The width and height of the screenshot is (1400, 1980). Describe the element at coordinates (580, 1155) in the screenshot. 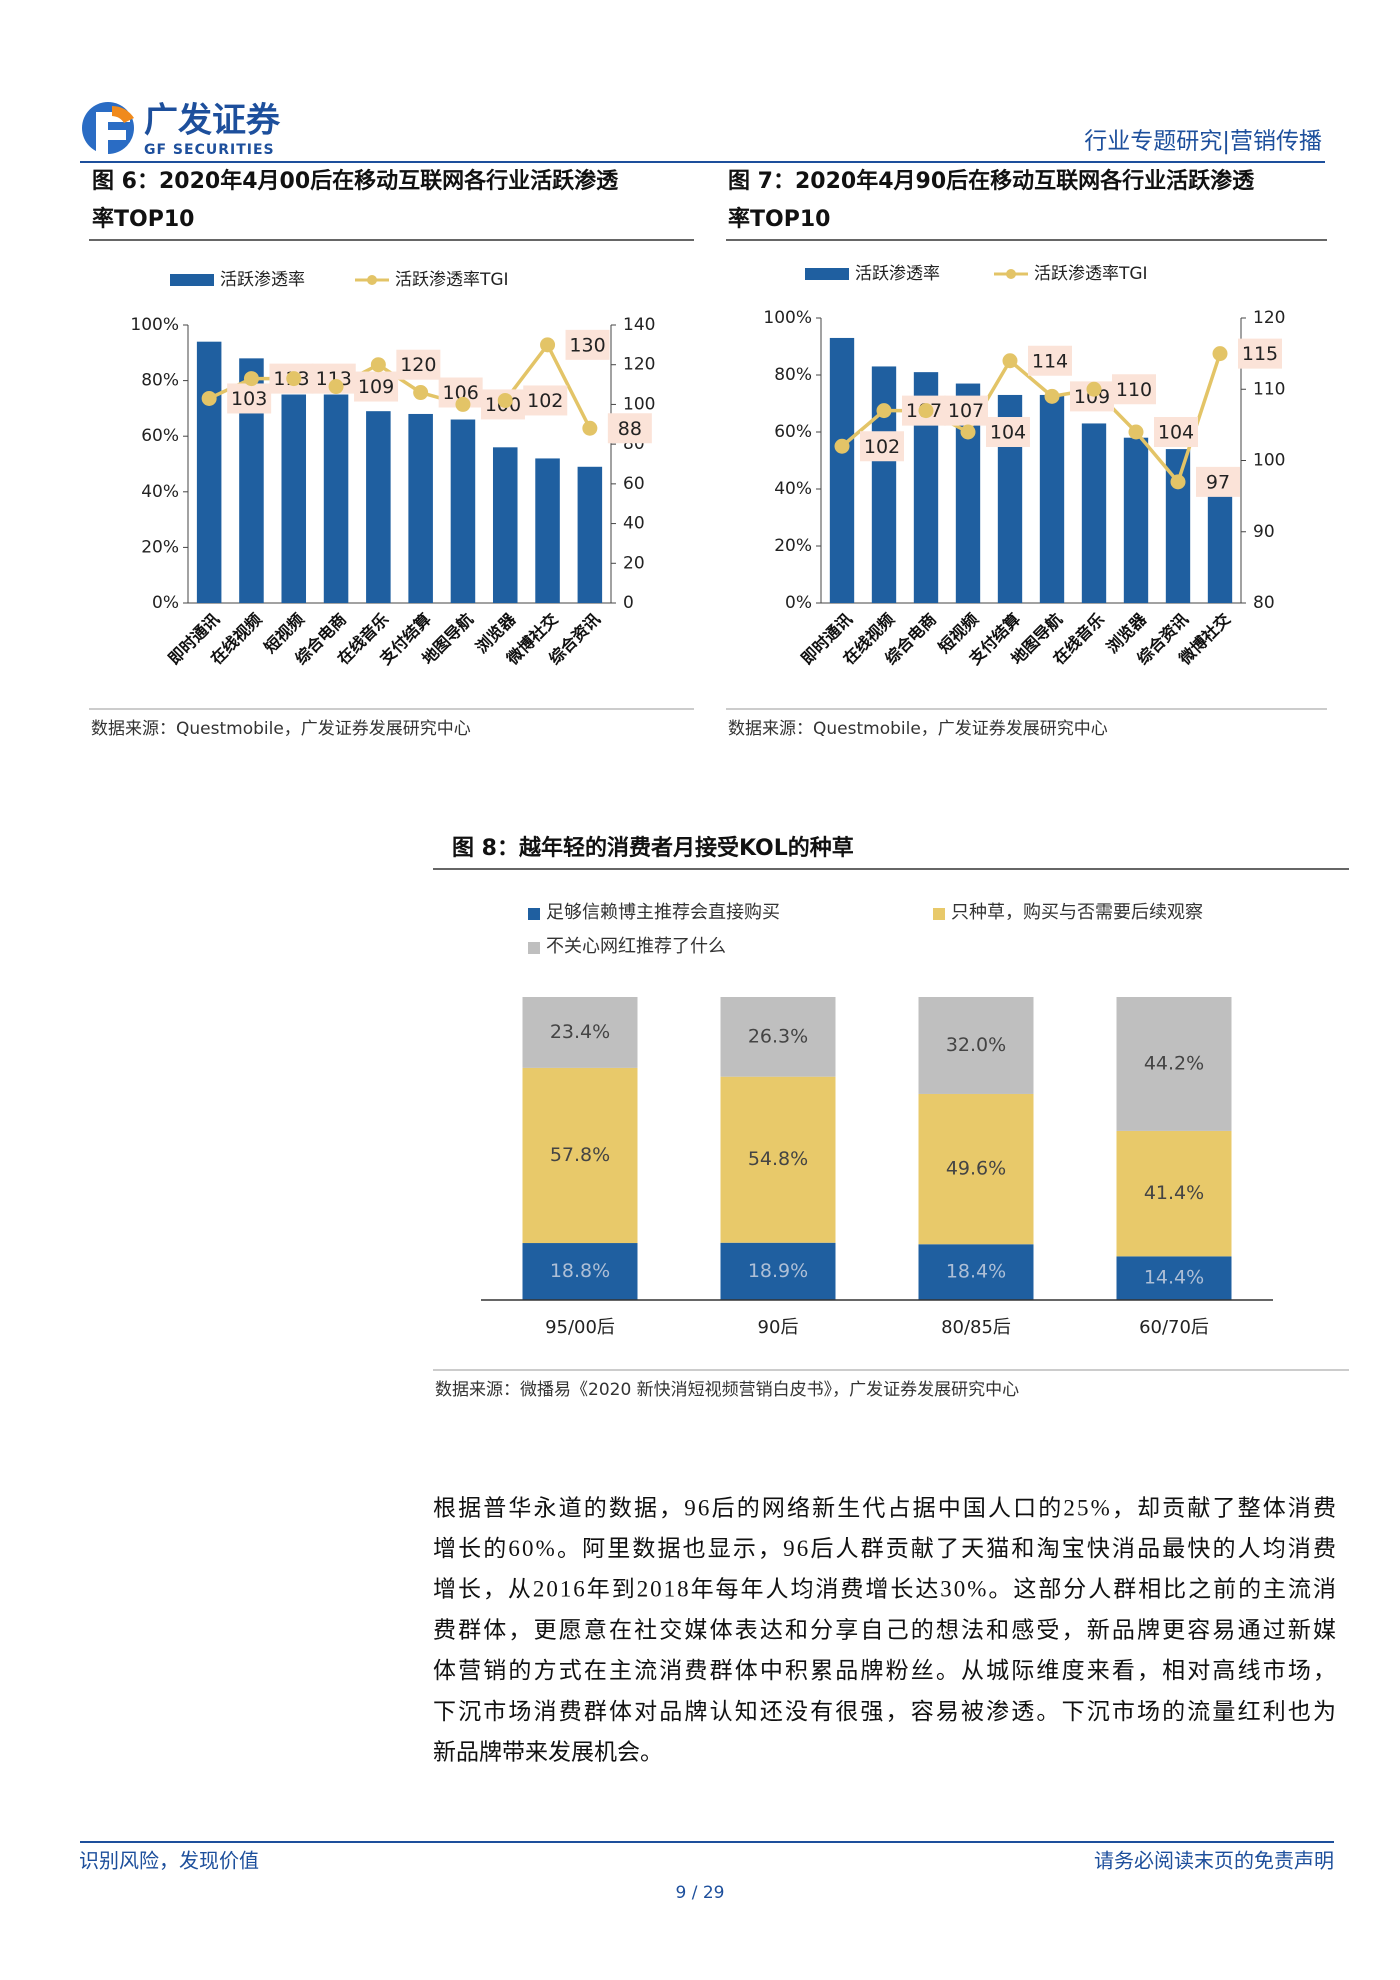

I see `data-label: 57.8%` at that location.